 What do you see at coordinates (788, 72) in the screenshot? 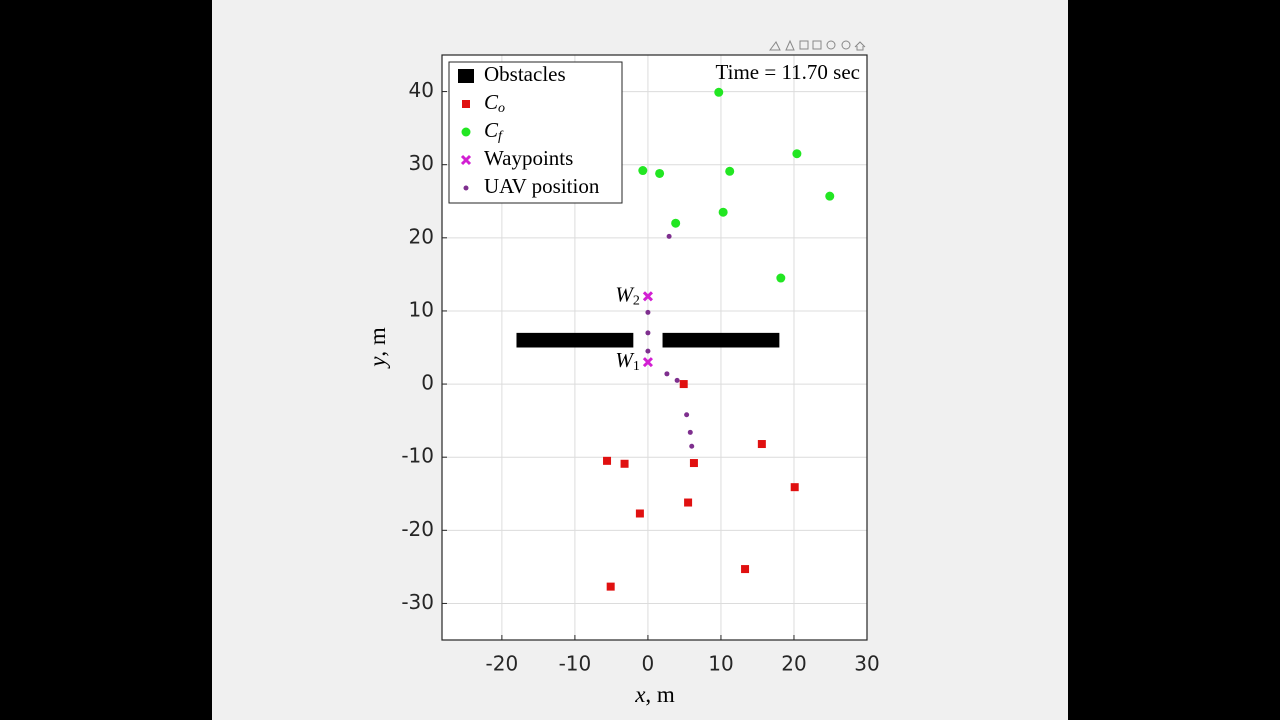
I see `annotation: Time = 11.70 sec` at bounding box center [788, 72].